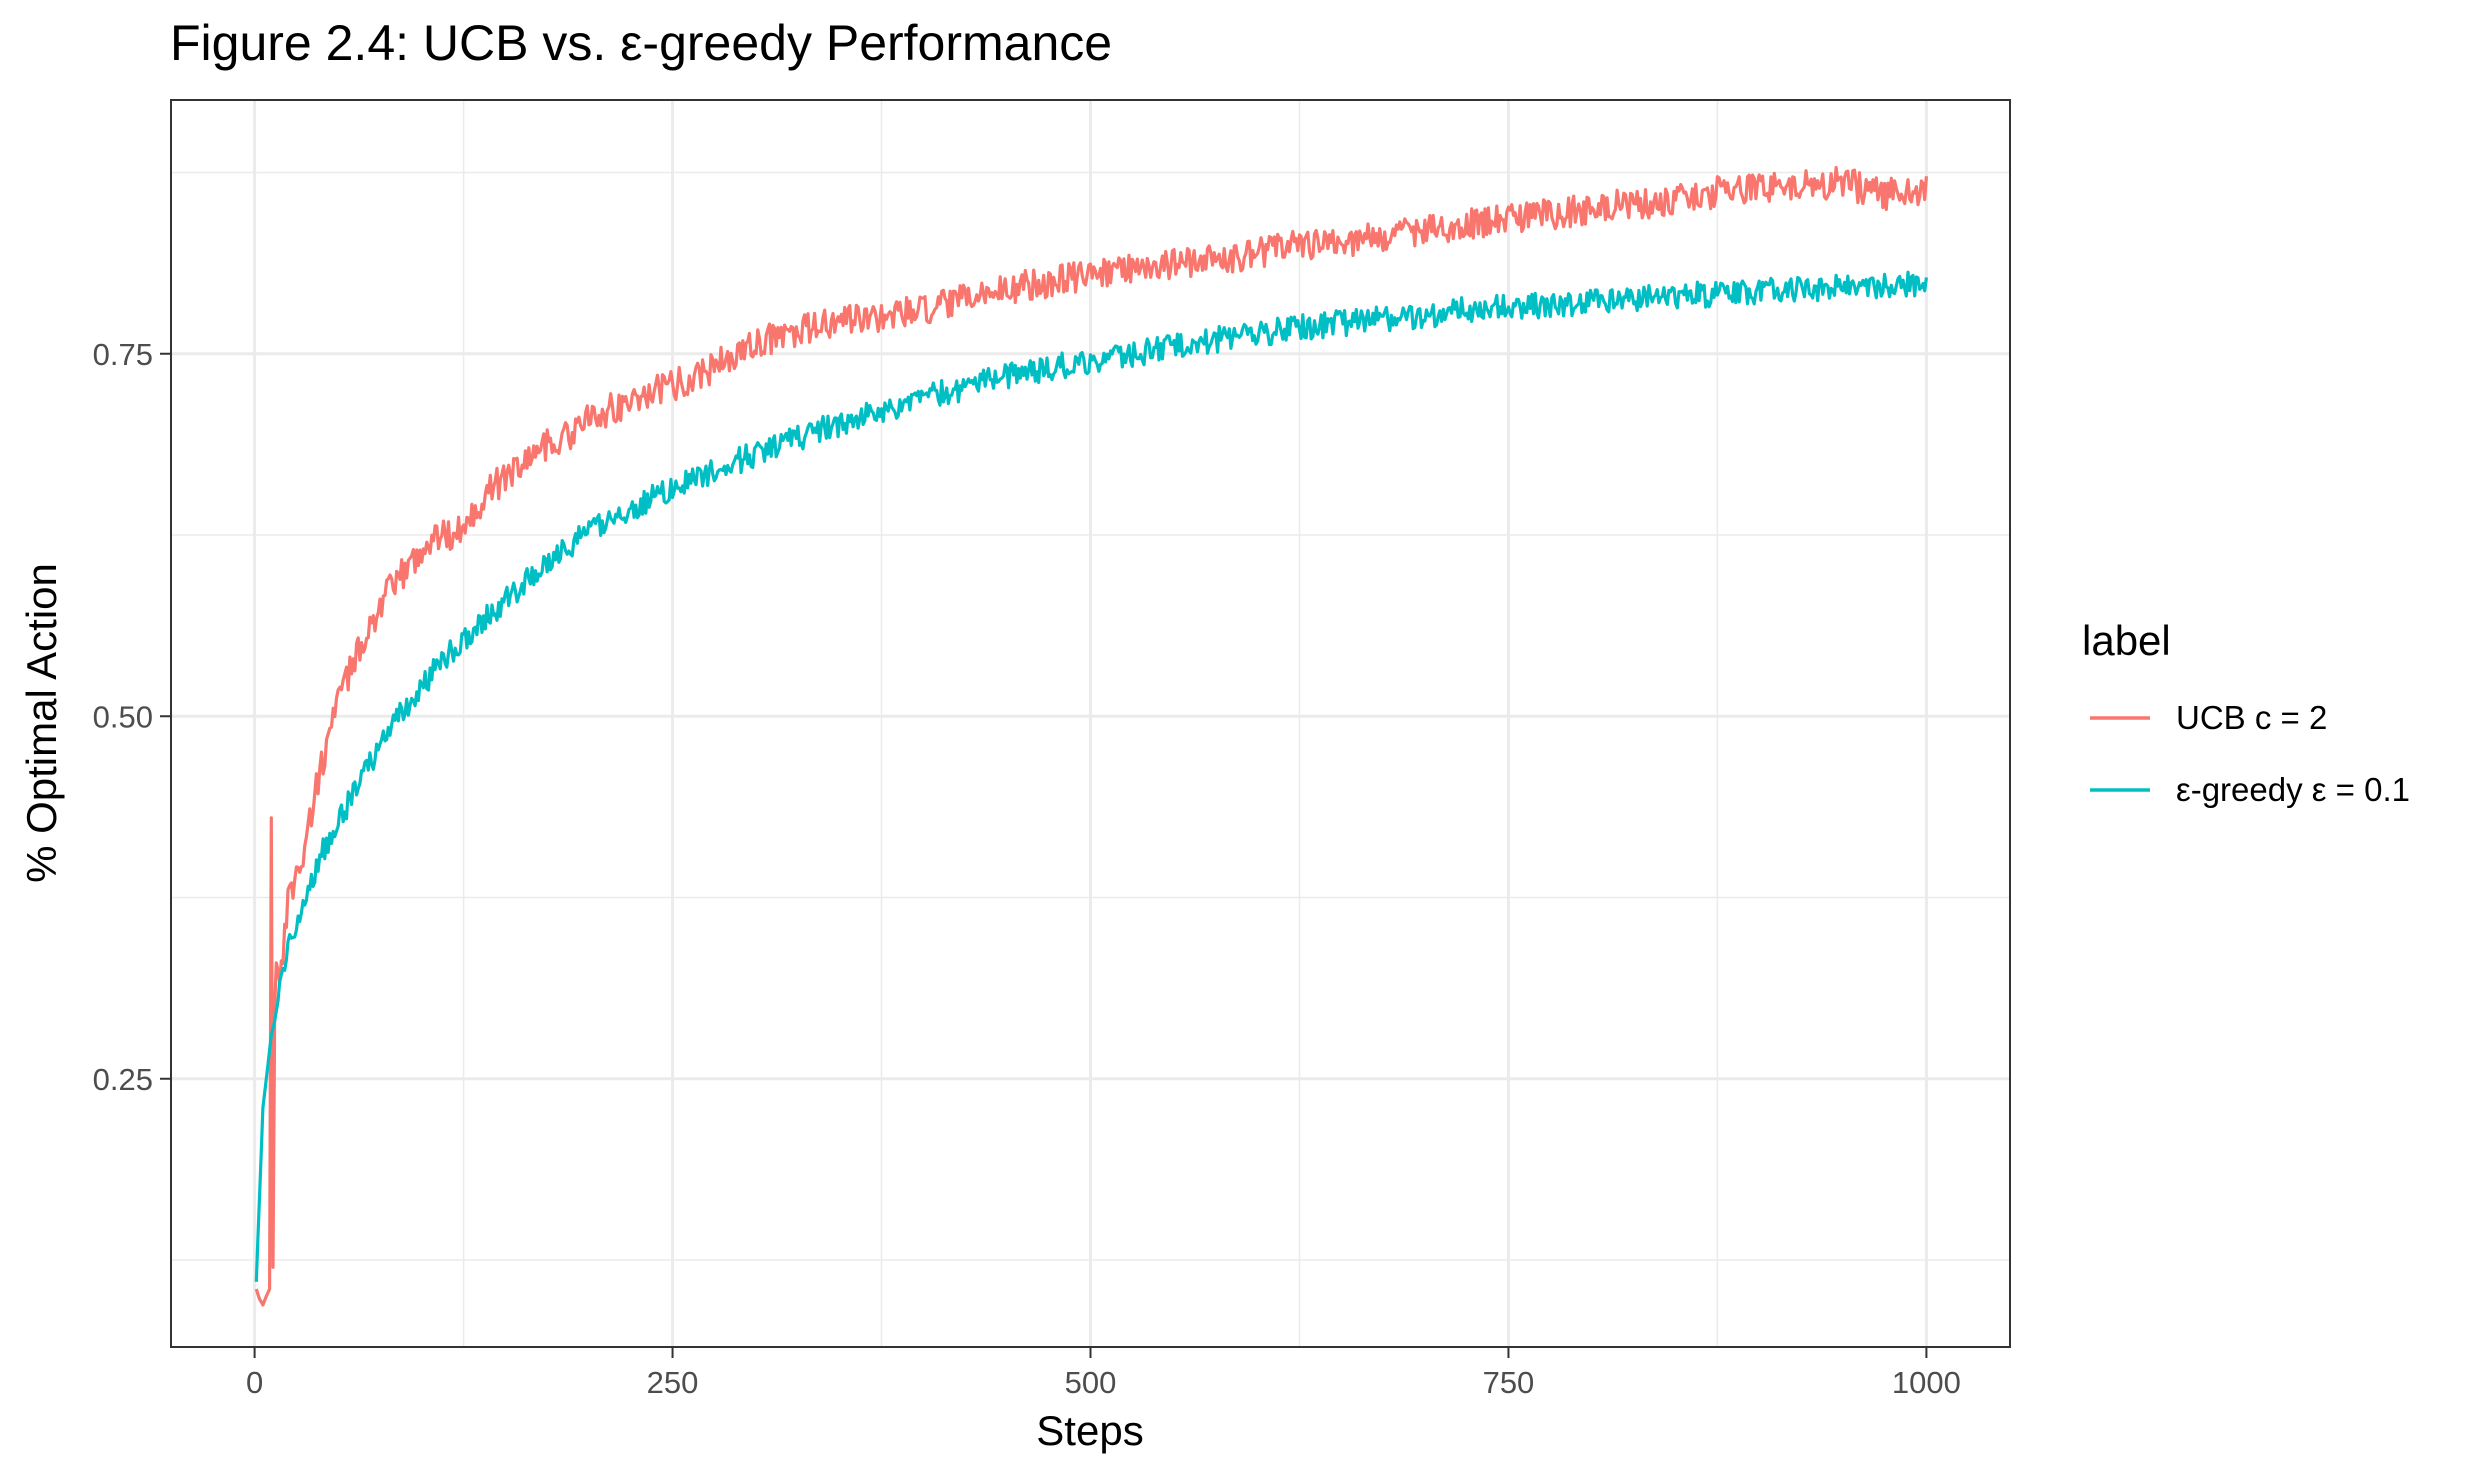 Image resolution: width=2483 pixels, height=1474 pixels. I want to click on x-axis: 0 250 500 750 1000, so click(1103, 1373).